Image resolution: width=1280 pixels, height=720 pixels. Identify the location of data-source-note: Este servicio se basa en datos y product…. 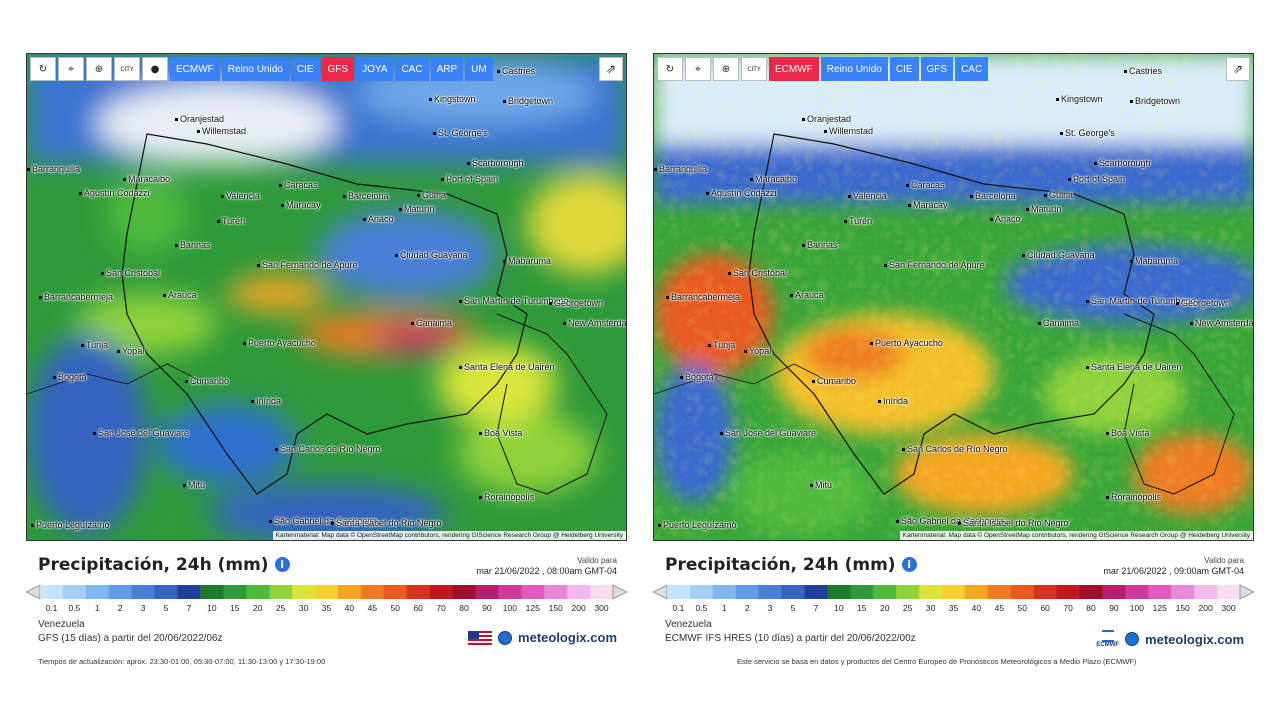
(937, 661).